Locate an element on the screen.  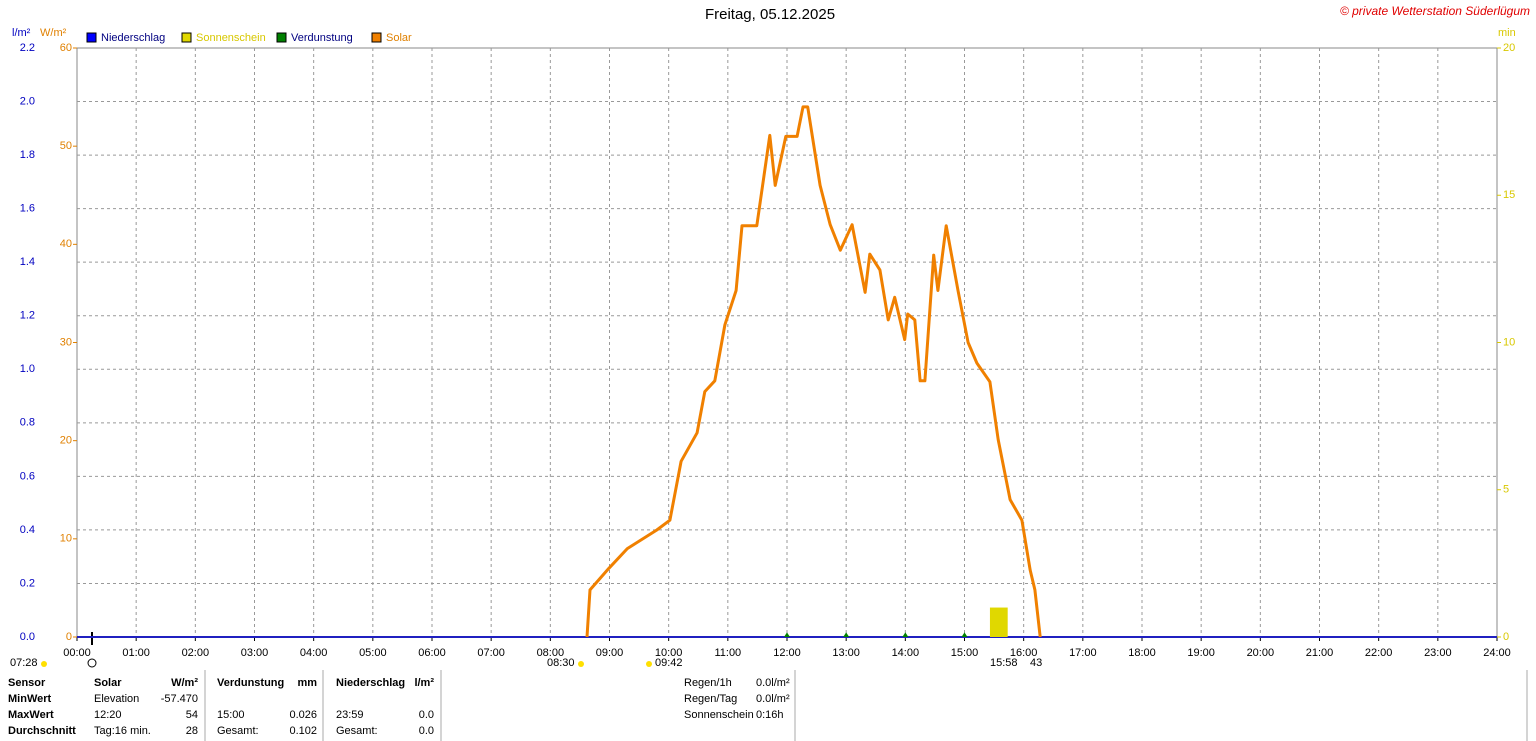
table-cell: Verdunstung is located at coordinates (250, 683).